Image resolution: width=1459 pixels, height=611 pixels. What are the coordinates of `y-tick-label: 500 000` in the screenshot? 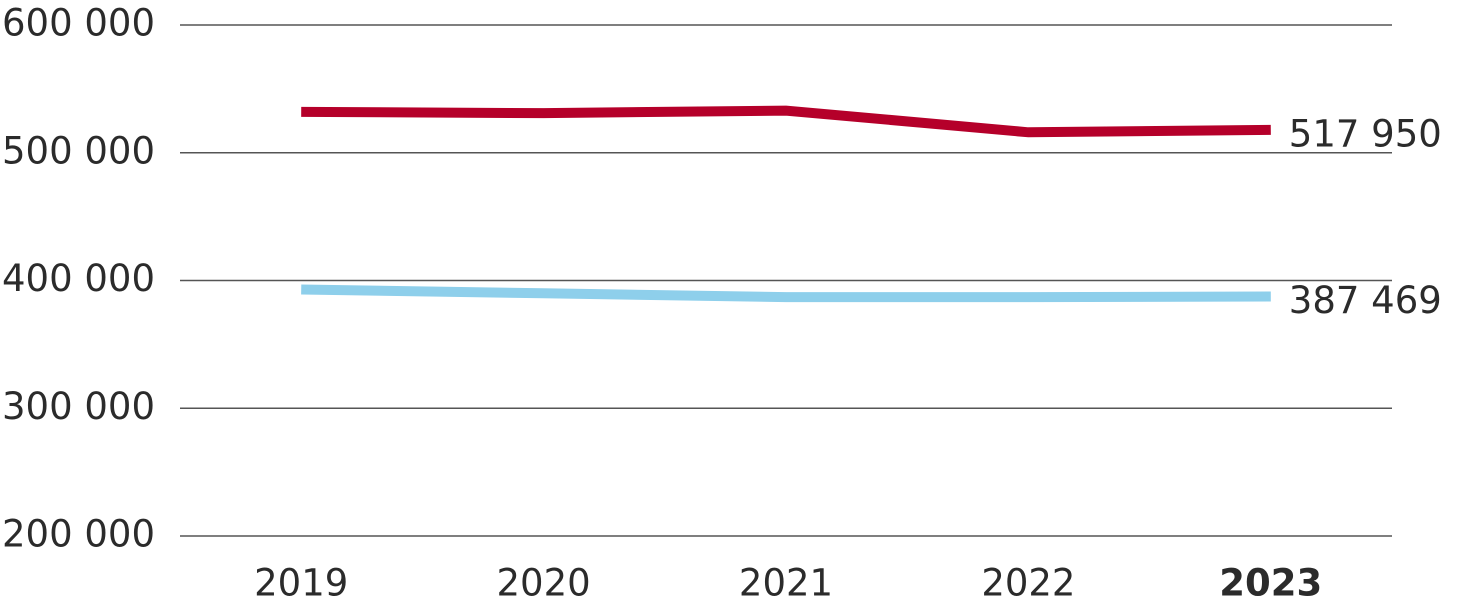 It's located at (78, 150).